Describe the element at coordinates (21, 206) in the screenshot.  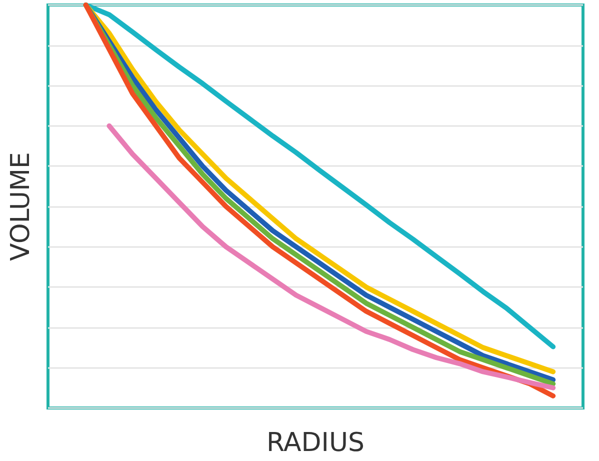
I see `y-axis-title: VOLUME` at that location.